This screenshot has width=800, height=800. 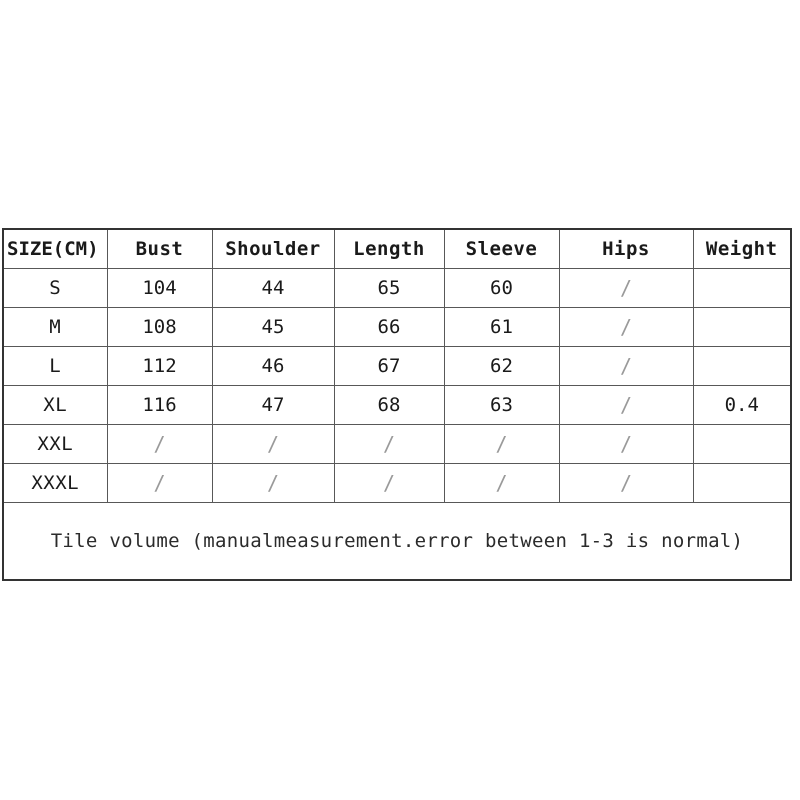 I want to click on table-row: XXL / / / / /, so click(x=397, y=444).